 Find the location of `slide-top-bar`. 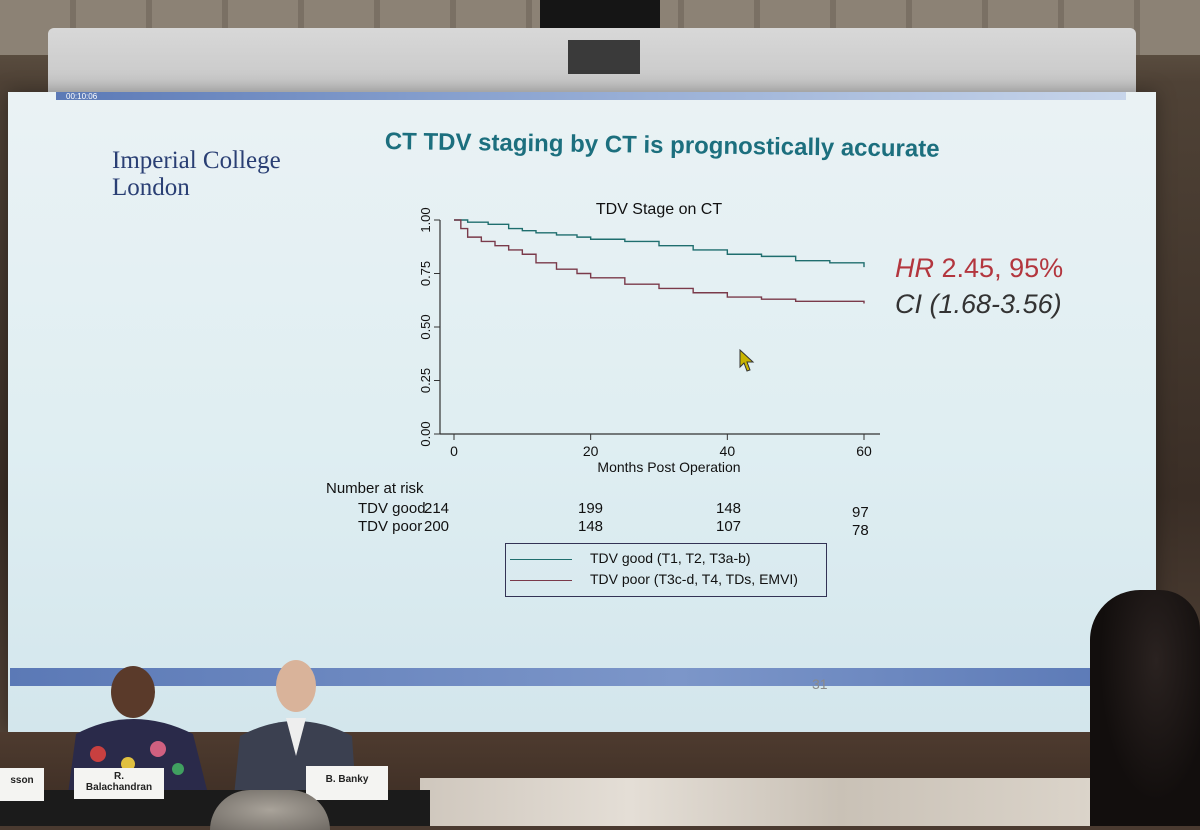

slide-top-bar is located at coordinates (591, 96).